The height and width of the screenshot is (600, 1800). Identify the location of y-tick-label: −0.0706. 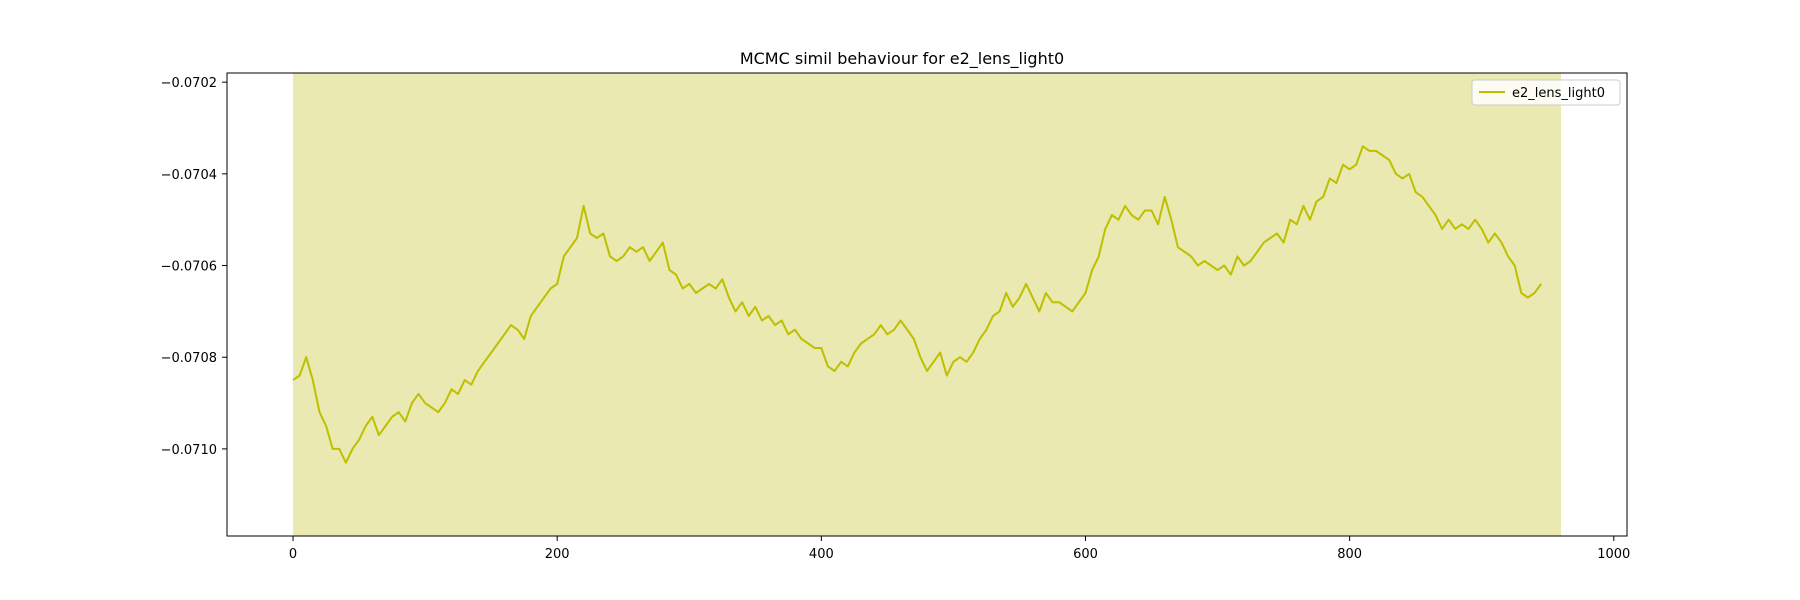
(189, 267).